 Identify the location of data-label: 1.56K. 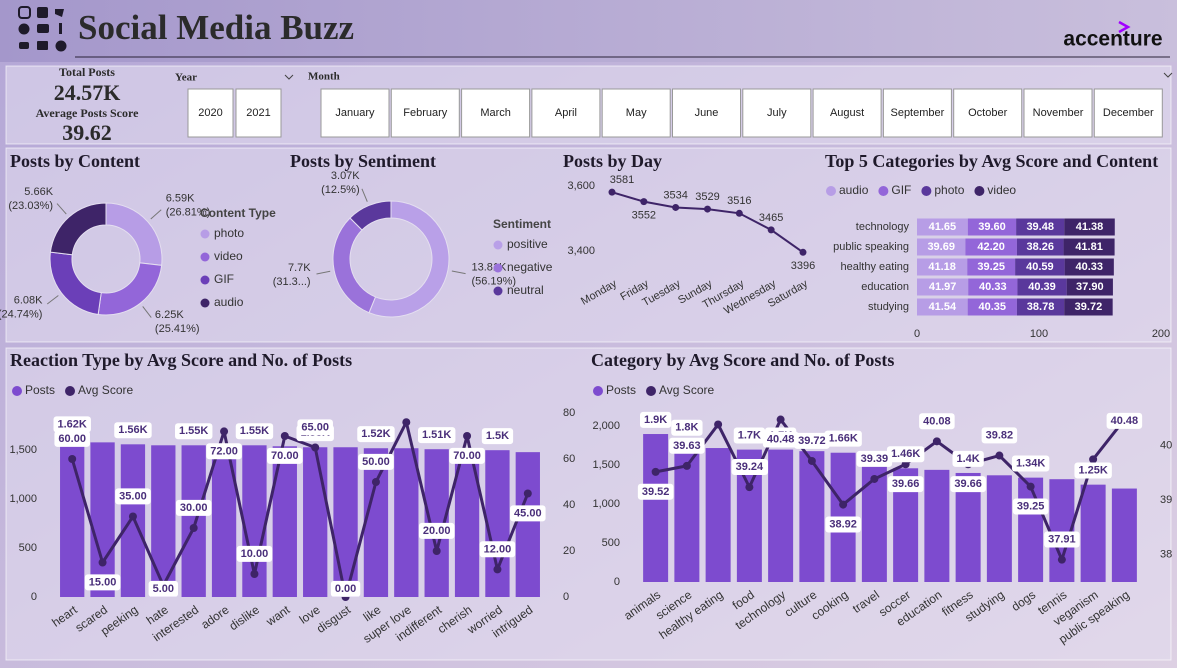
(132, 430).